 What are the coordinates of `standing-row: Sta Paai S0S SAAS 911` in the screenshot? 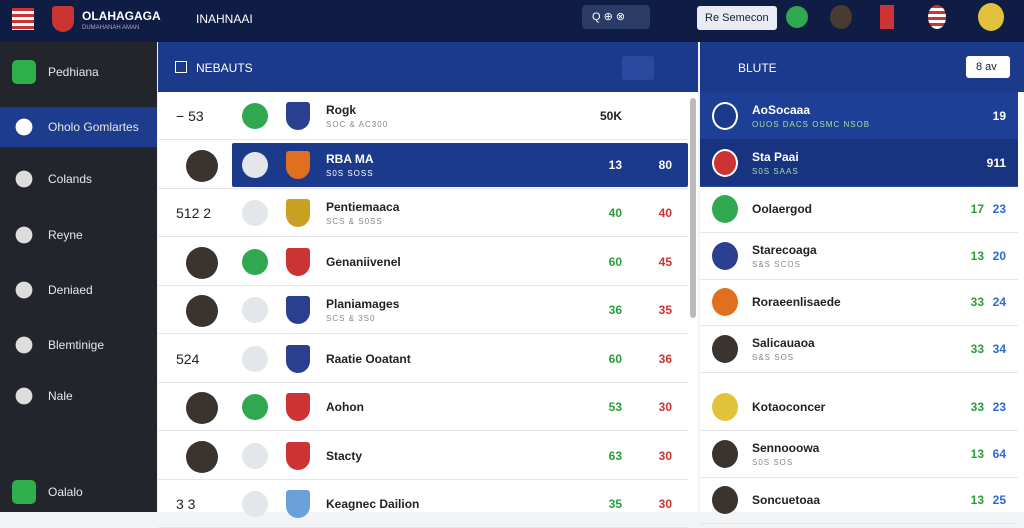 It's located at (859, 162).